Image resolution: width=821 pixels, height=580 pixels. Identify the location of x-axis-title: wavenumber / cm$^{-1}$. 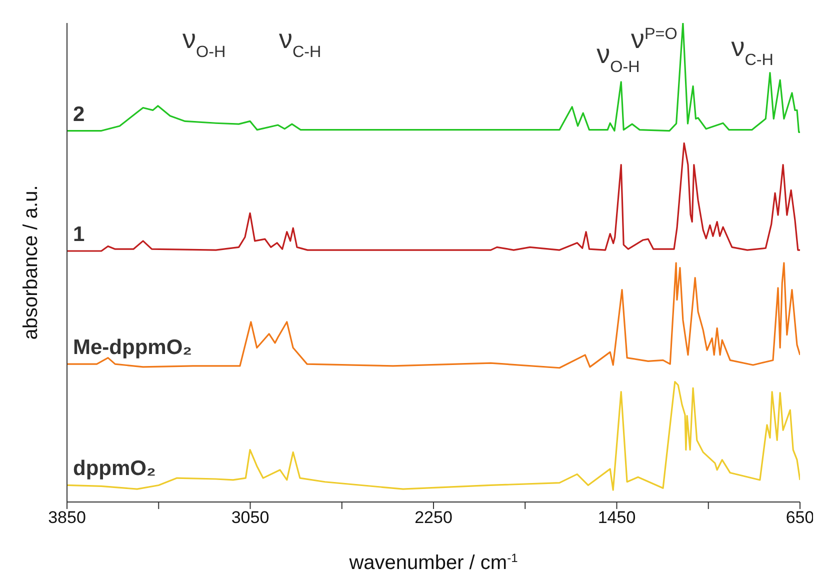
(433, 562).